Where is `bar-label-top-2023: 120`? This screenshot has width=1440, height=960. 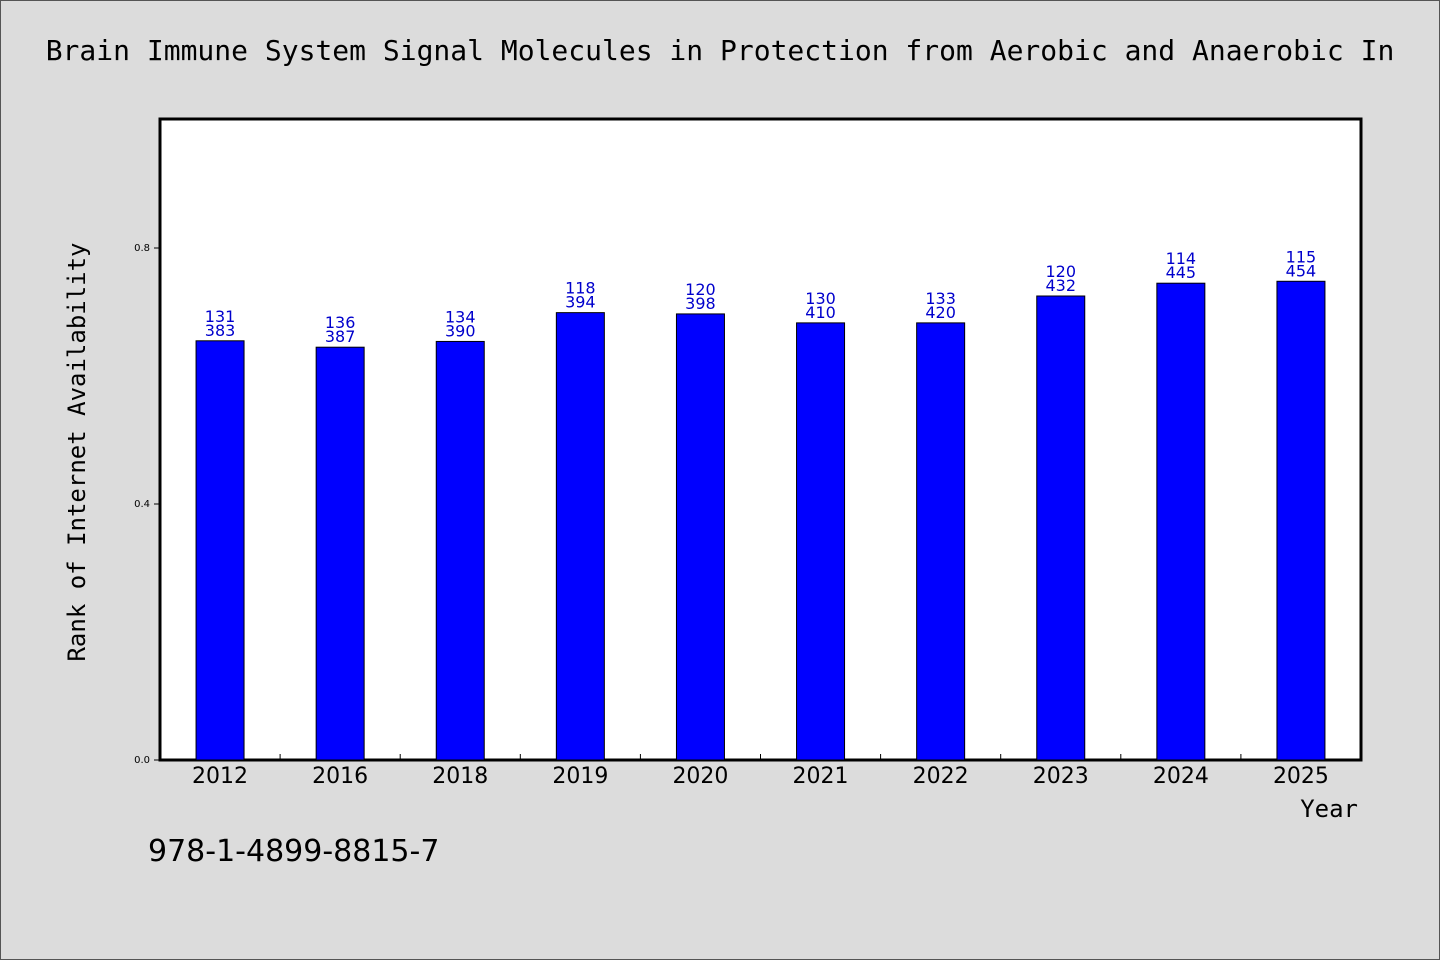 bar-label-top-2023: 120 is located at coordinates (1060, 271).